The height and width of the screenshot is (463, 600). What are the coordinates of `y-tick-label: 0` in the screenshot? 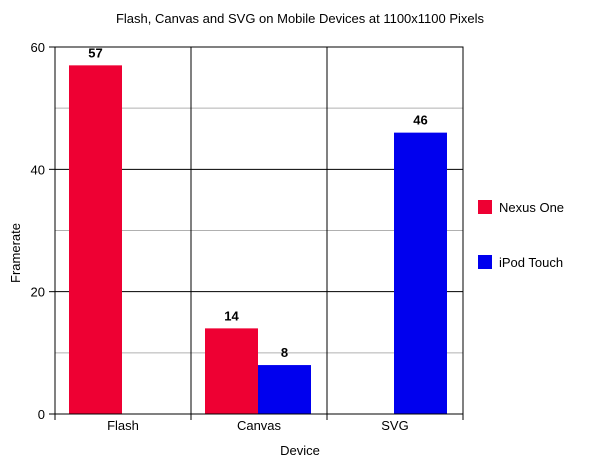 It's located at (41, 414).